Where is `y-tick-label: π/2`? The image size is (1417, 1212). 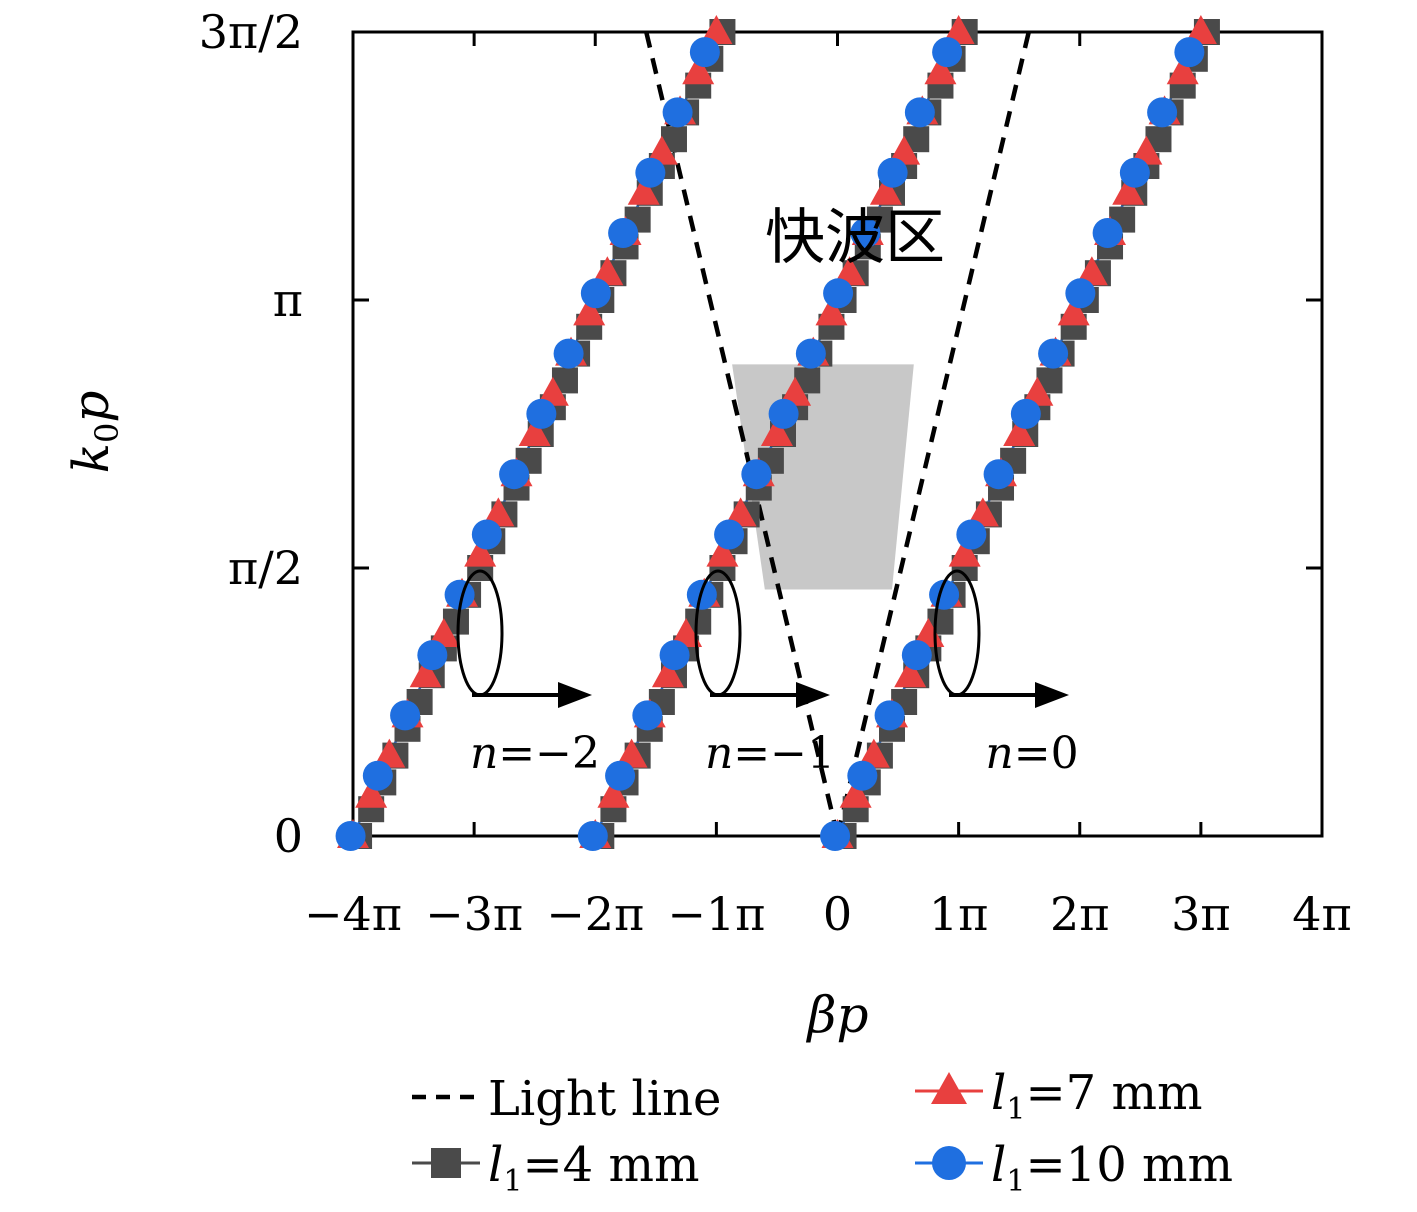
y-tick-label: π/2 is located at coordinates (265, 568).